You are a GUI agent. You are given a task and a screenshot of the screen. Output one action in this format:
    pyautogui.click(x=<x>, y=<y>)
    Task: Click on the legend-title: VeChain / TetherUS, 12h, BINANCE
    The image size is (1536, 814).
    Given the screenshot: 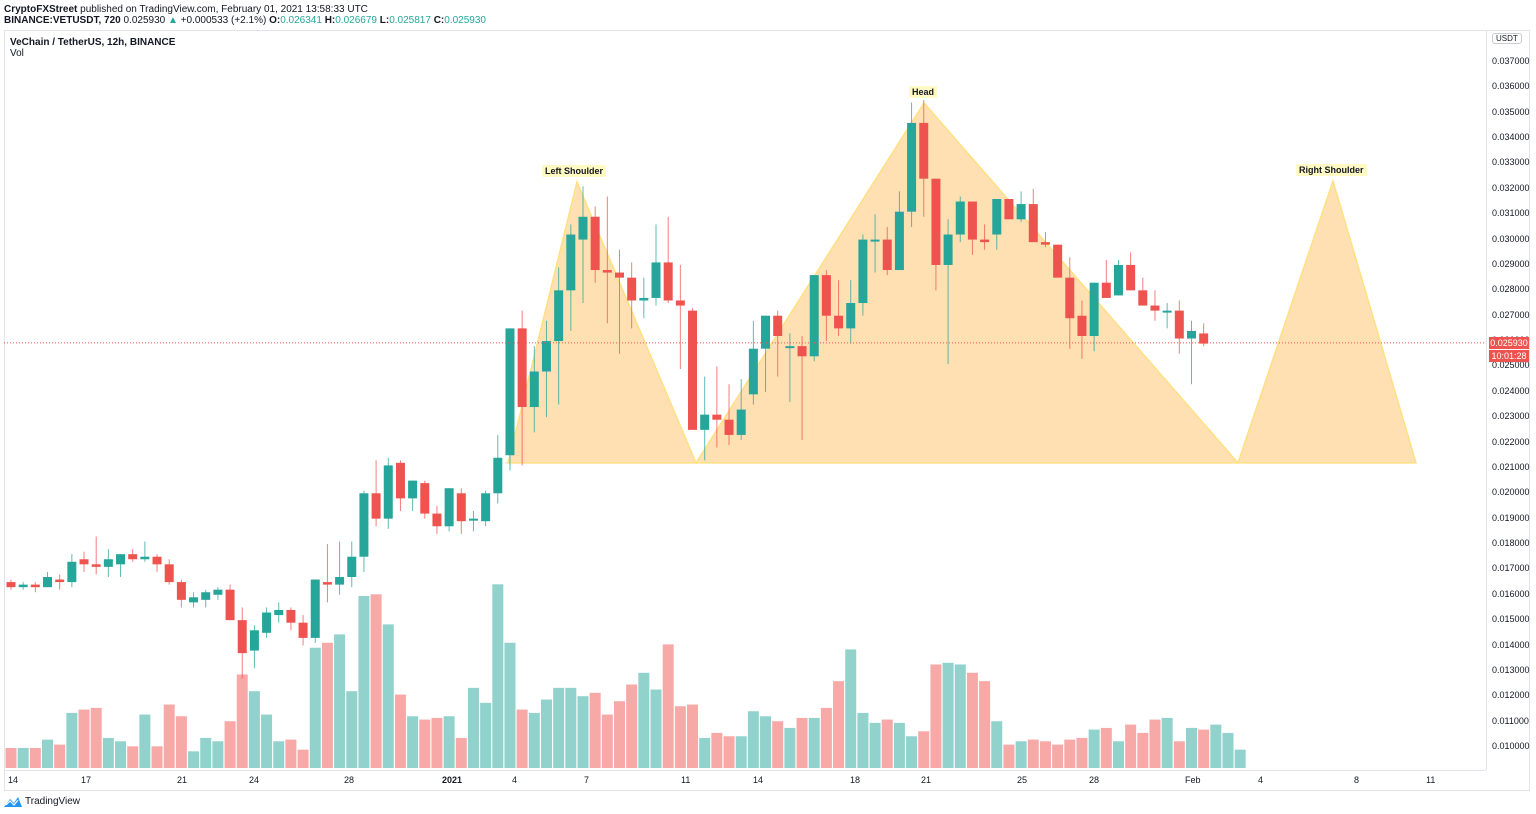 What is the action you would take?
    pyautogui.click(x=93, y=42)
    